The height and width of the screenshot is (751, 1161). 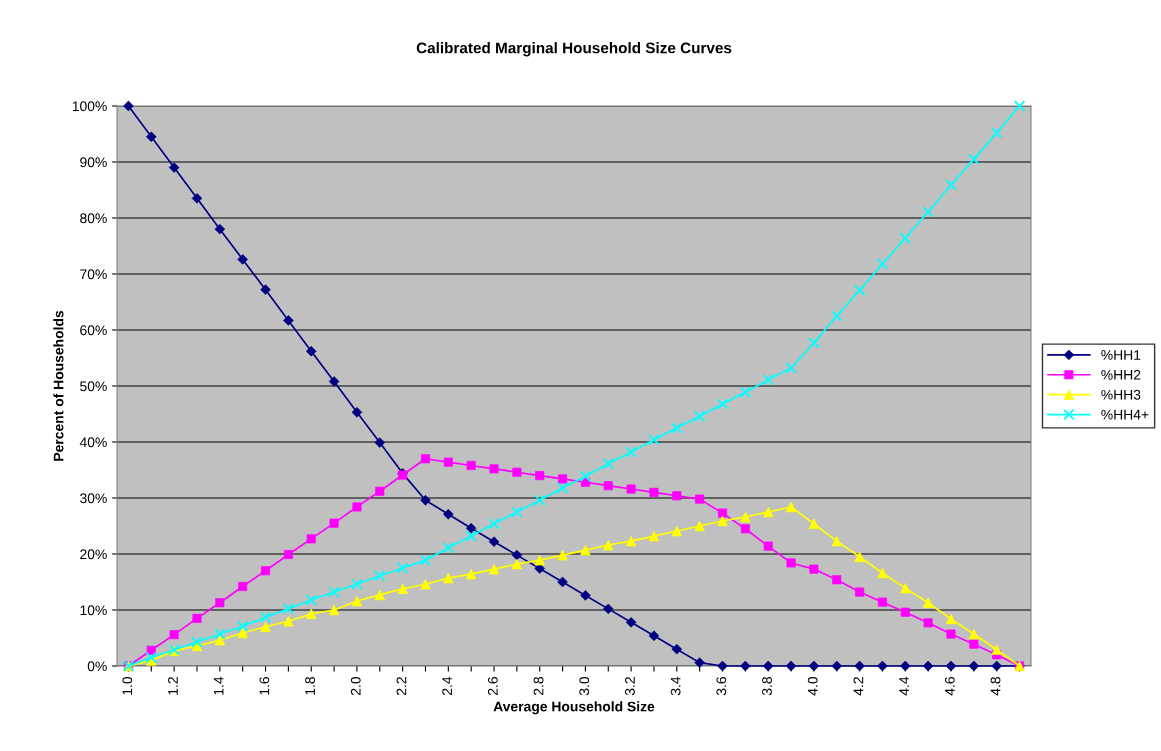 What do you see at coordinates (93, 218) in the screenshot?
I see `y-tick-label: 80%` at bounding box center [93, 218].